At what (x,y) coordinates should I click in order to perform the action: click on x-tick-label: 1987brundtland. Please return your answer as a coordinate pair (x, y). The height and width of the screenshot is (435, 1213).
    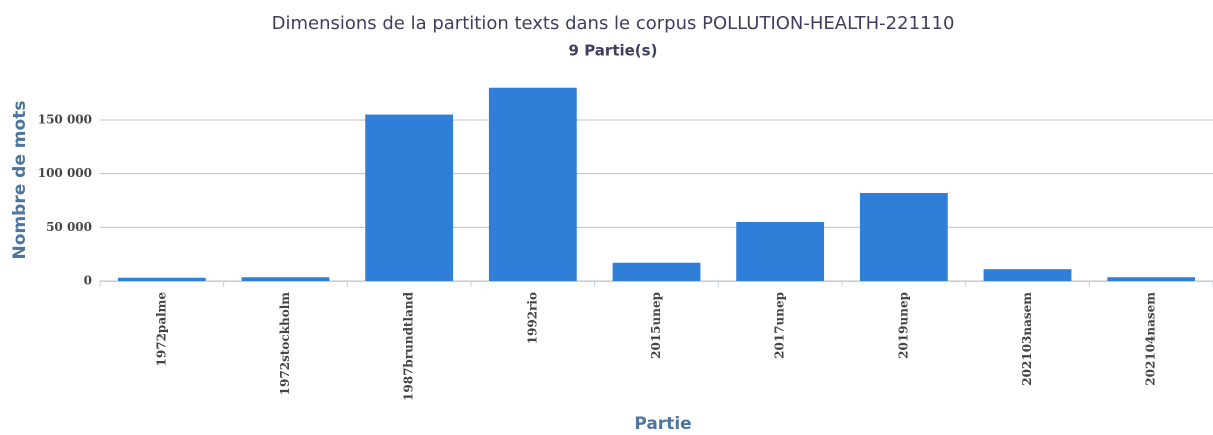
    Looking at the image, I should click on (409, 346).